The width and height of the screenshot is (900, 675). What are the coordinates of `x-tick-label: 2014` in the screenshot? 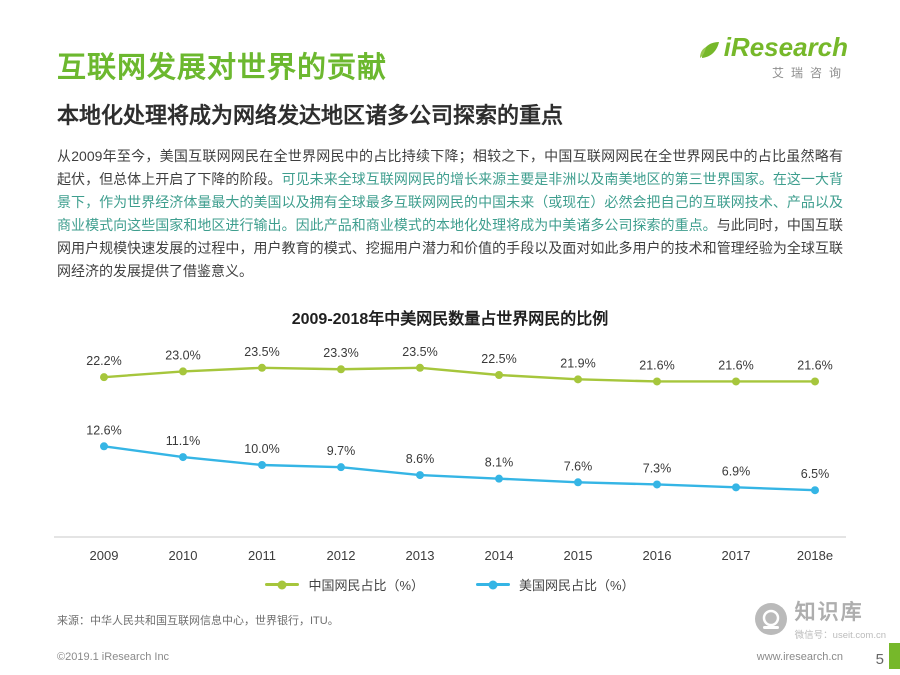 It's located at (499, 555).